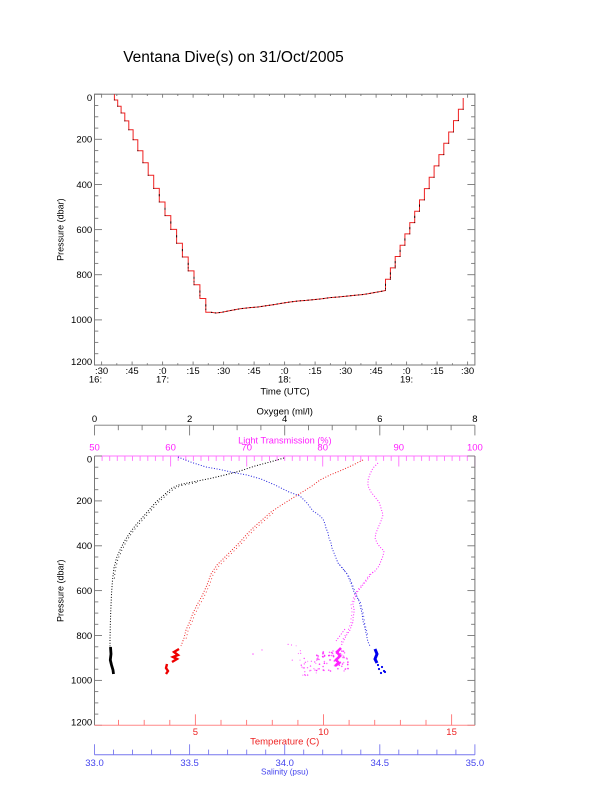 The image size is (612, 785). I want to click on svg-text: Ventana Dive(s) on 31/Oct/2005, so click(233, 57).